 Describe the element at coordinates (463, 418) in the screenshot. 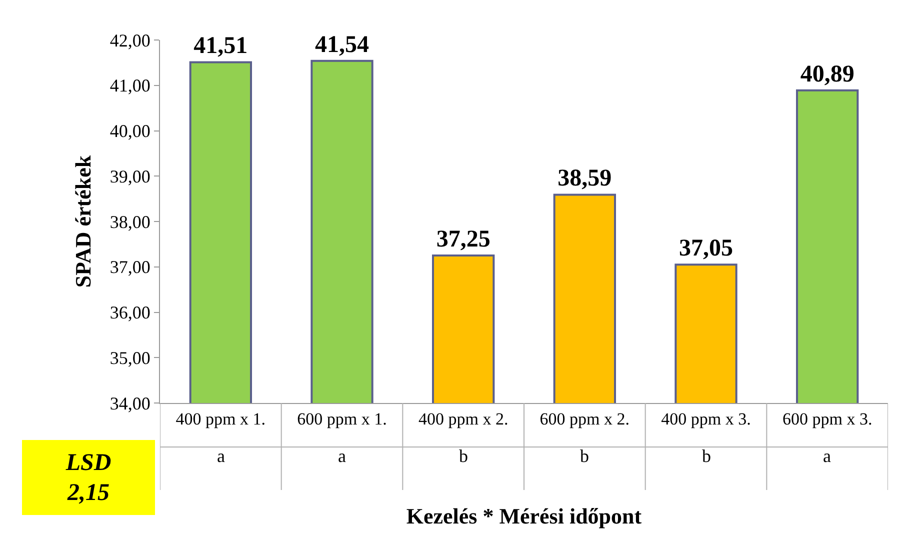

I see `x-tick-label: 400 ppm x 2.` at that location.